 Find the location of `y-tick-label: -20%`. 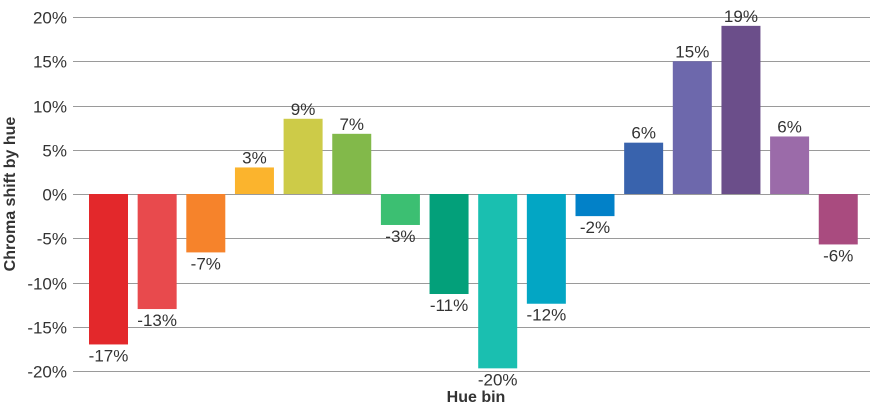

y-tick-label: -20% is located at coordinates (47, 372).